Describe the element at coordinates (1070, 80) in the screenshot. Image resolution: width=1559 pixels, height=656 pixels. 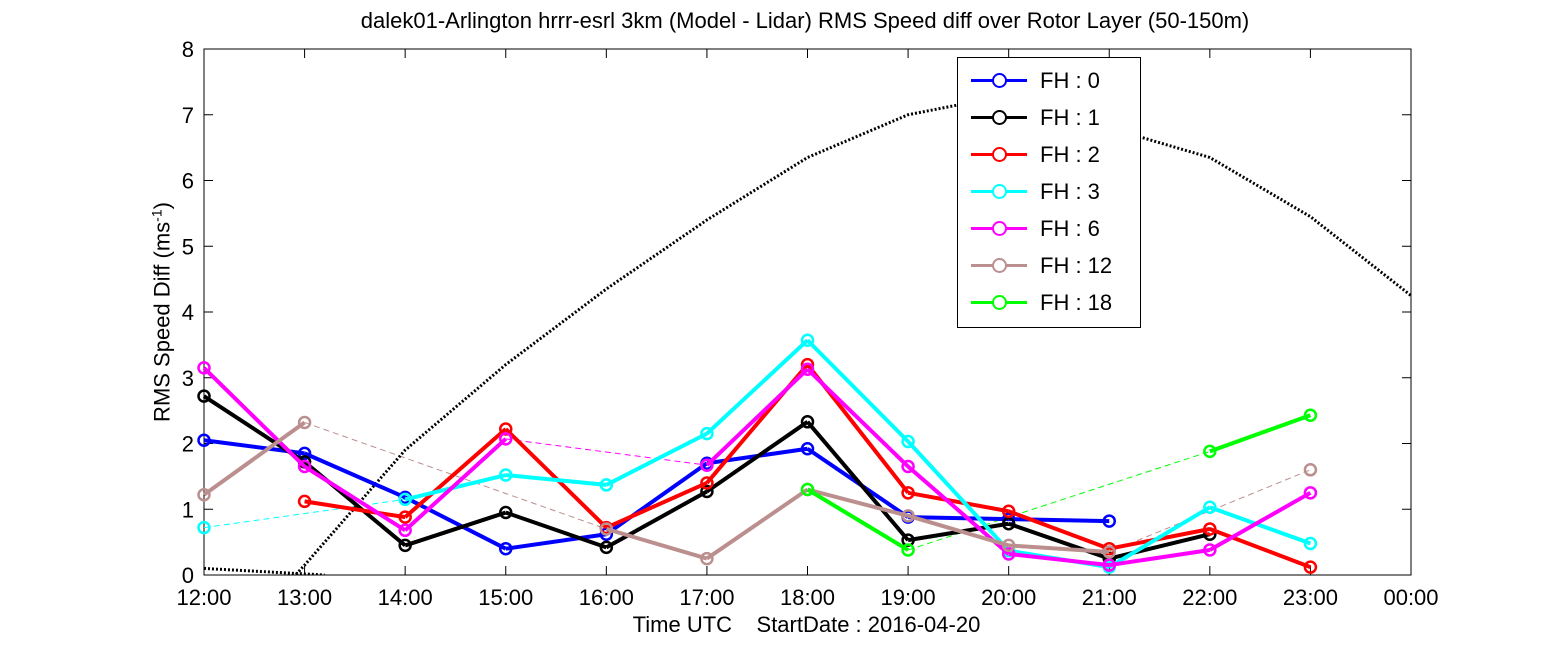
I see `legend-label: FH : 0` at that location.